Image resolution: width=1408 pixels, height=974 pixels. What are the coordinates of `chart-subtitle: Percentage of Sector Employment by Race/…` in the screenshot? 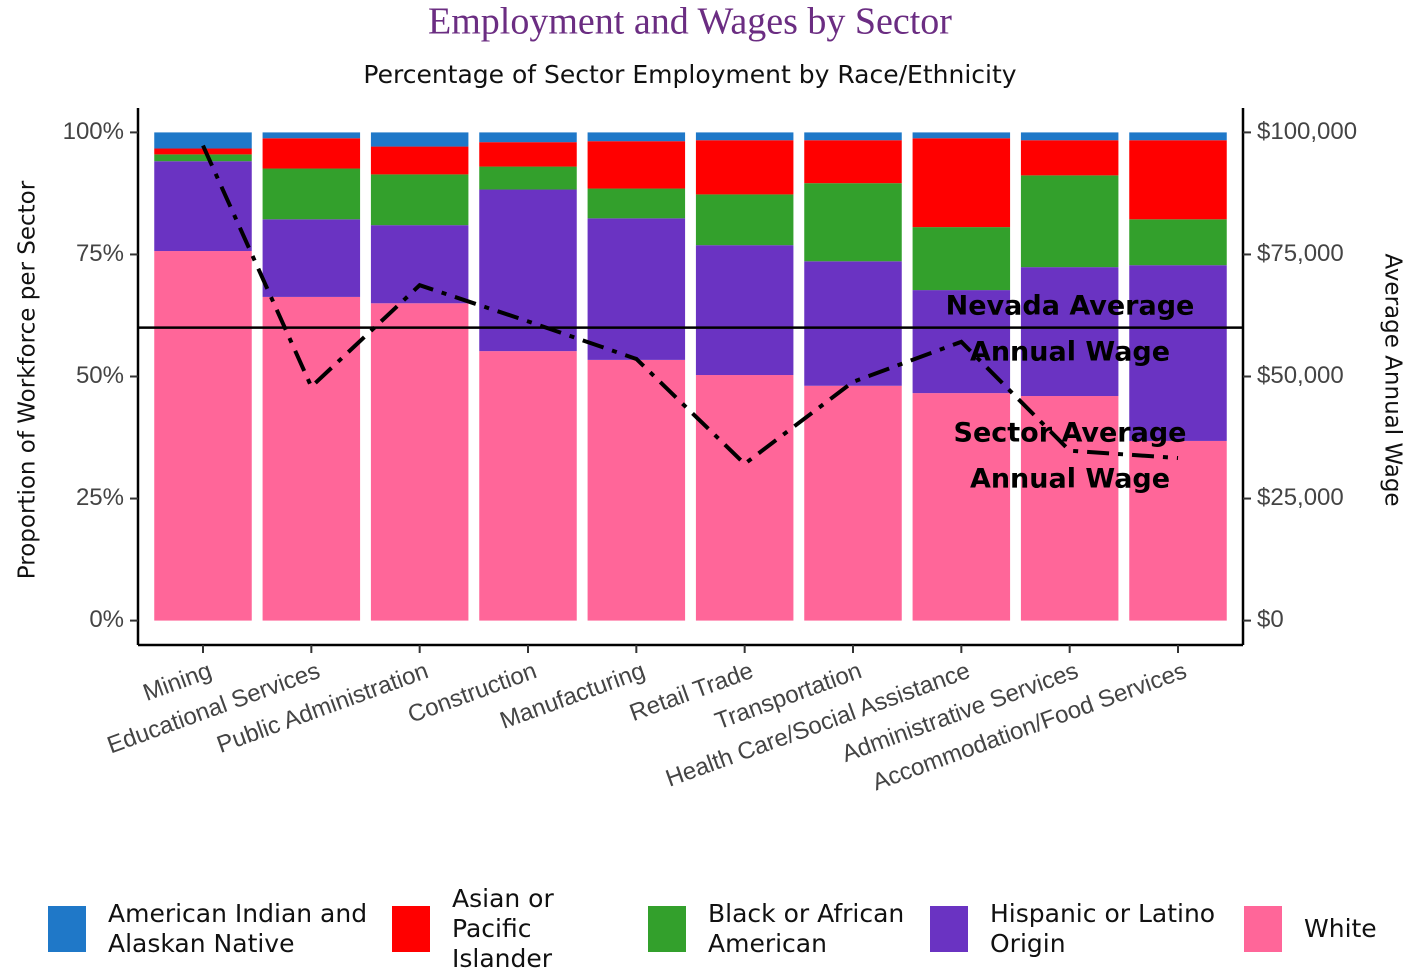 It's located at (689, 74).